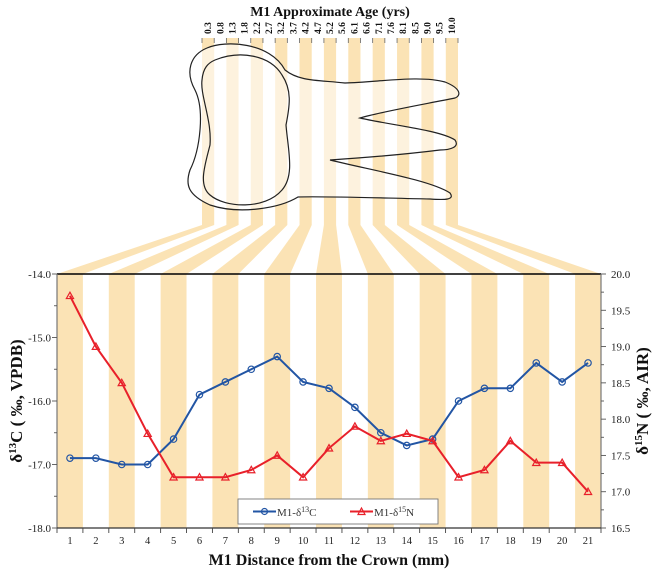 This screenshot has height=571, width=660. Describe the element at coordinates (329, 560) in the screenshot. I see `x-axis-label: M1 Distance from the Crown (mm)` at that location.